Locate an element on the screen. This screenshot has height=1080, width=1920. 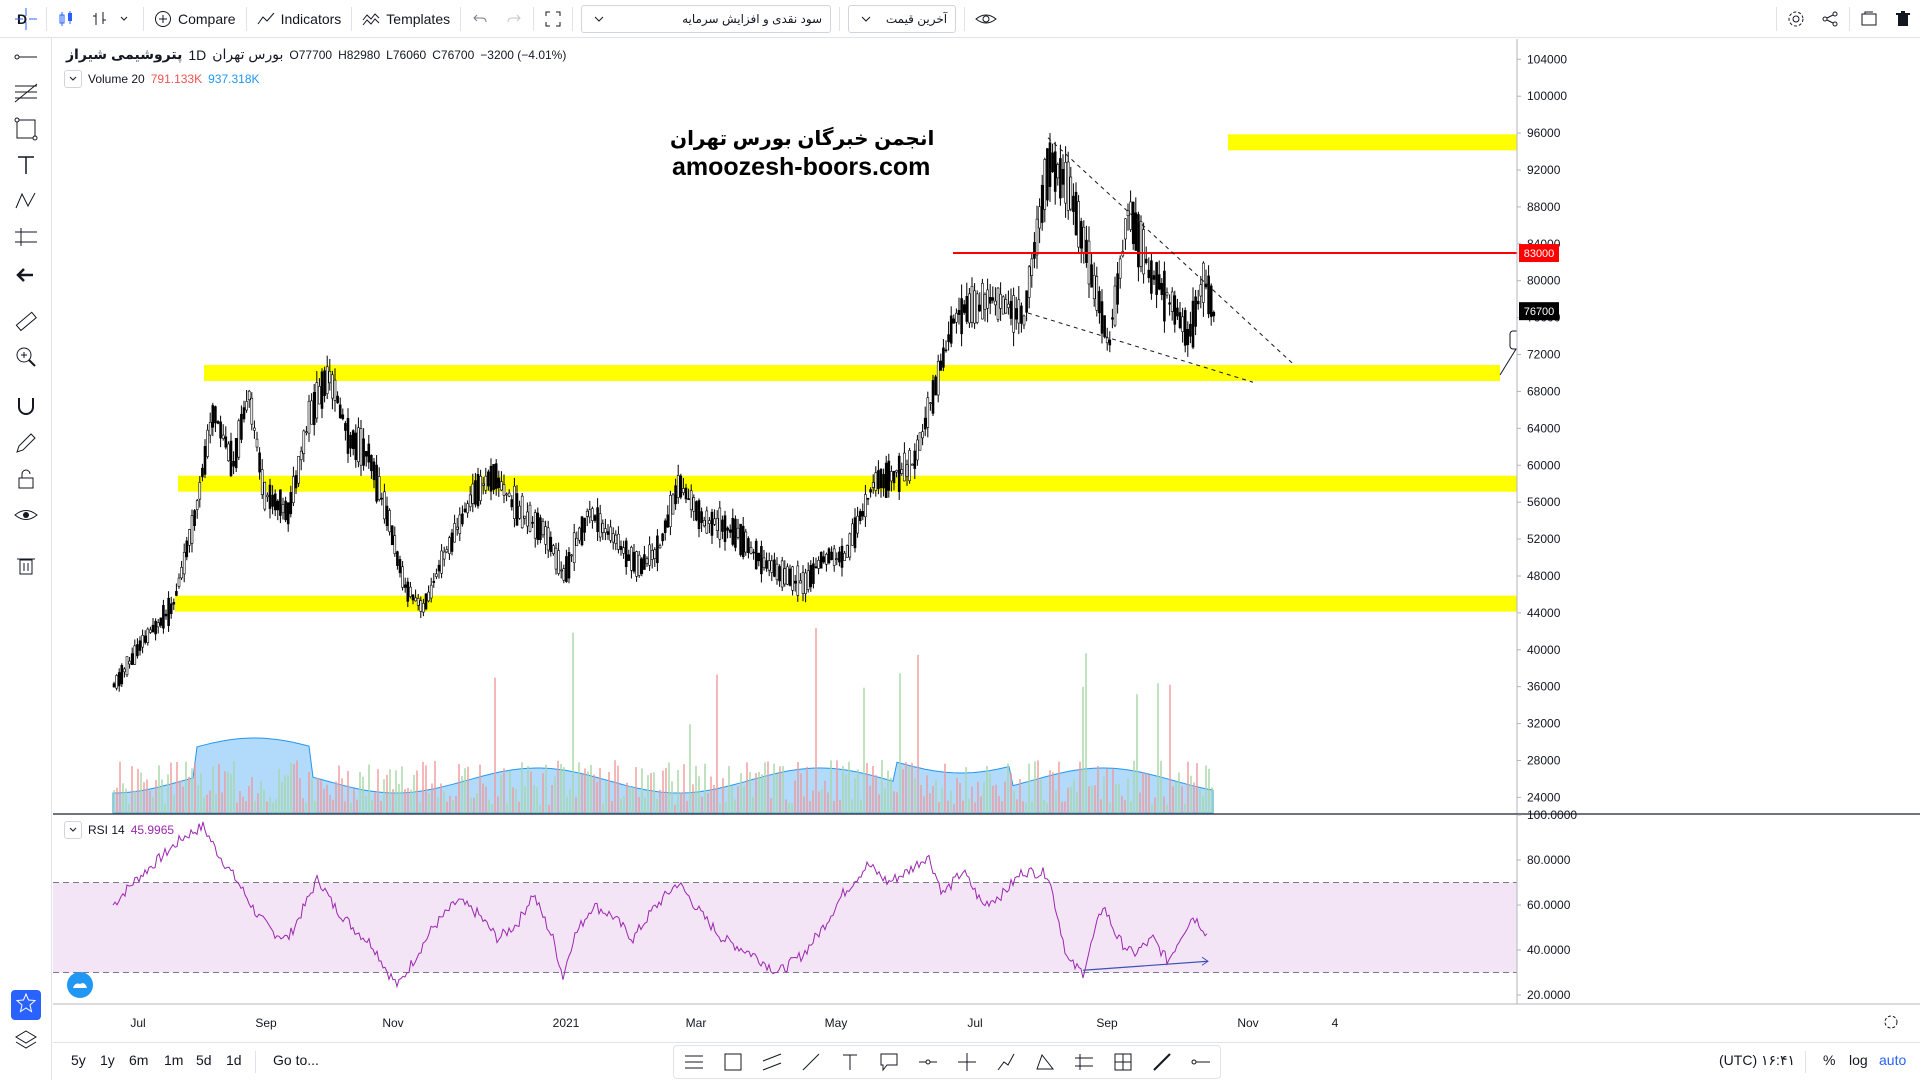
volume-value-2: 937.318K is located at coordinates (234, 79).